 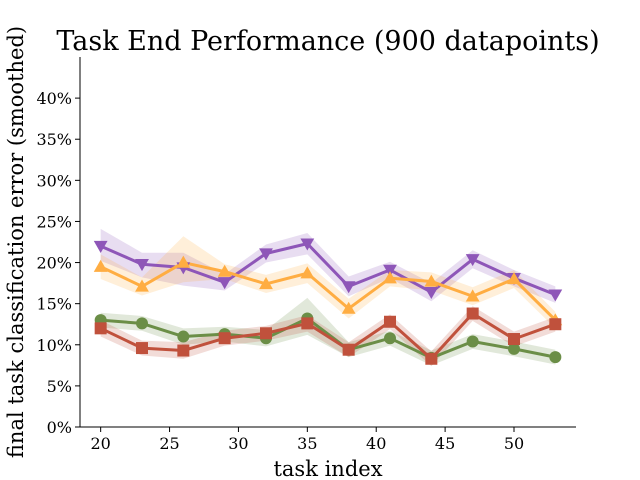 What do you see at coordinates (238, 443) in the screenshot?
I see `x-tick-label: 30` at bounding box center [238, 443].